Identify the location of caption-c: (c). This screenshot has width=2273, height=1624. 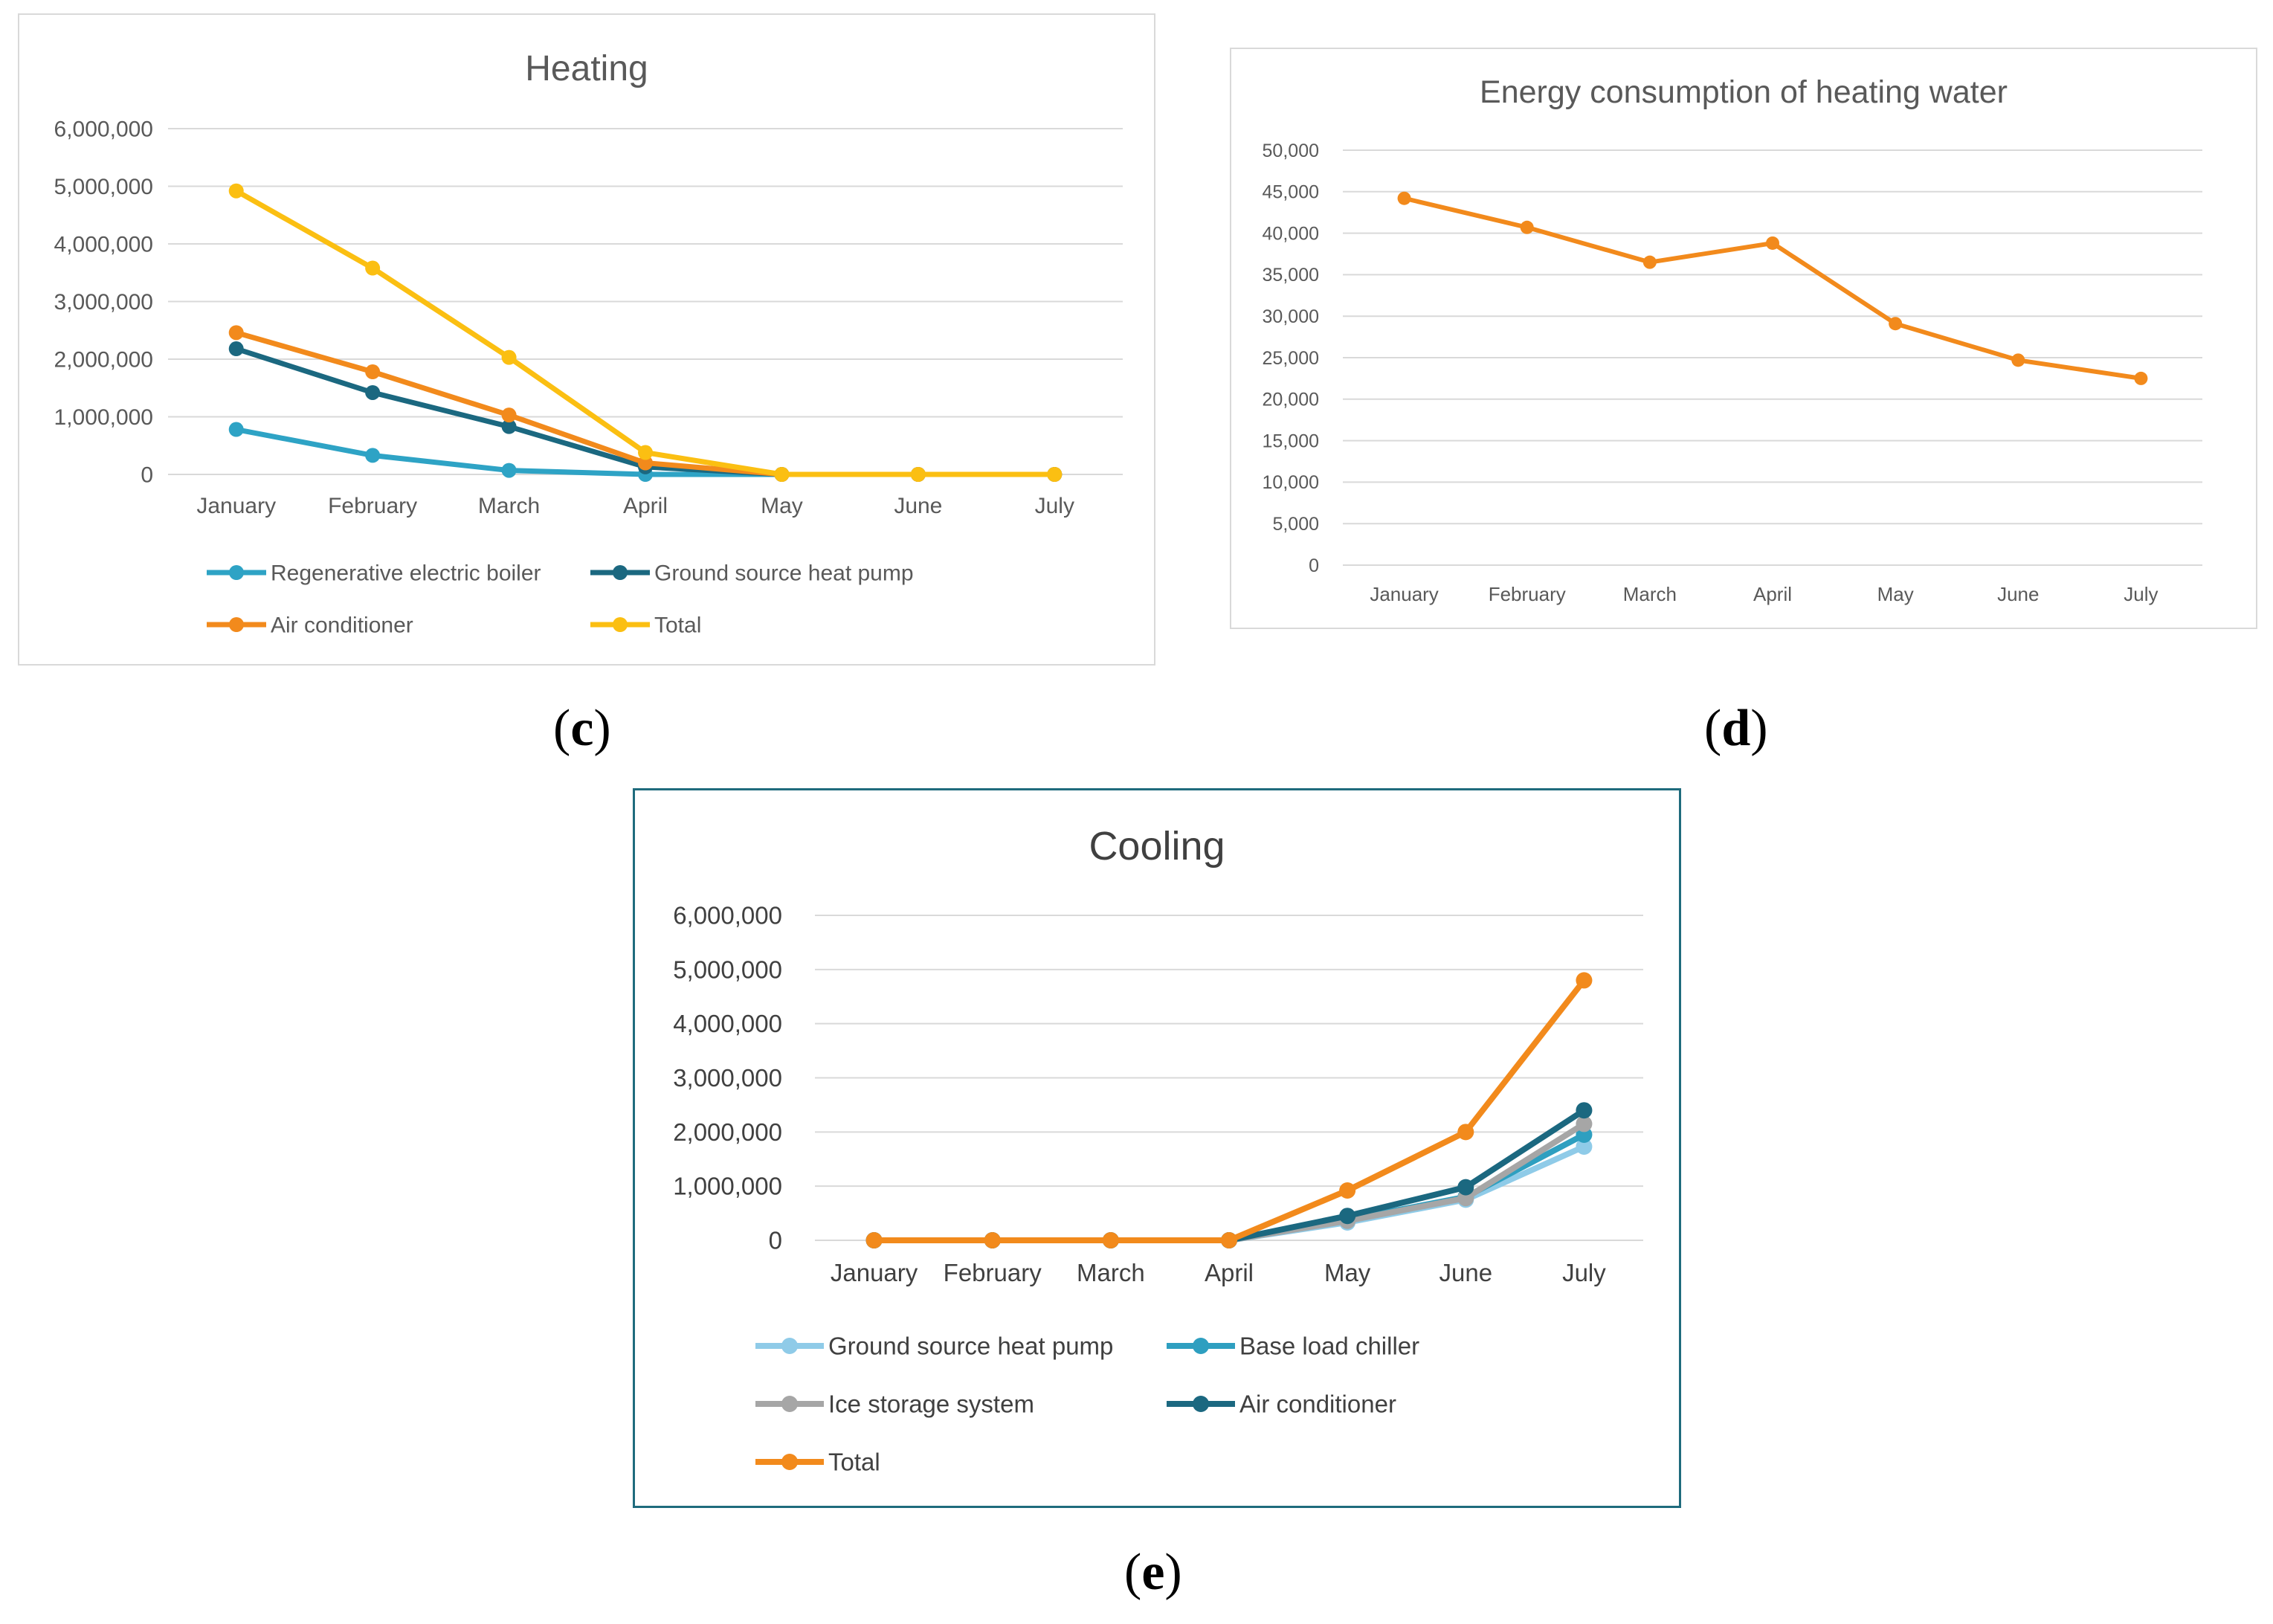
(582, 729).